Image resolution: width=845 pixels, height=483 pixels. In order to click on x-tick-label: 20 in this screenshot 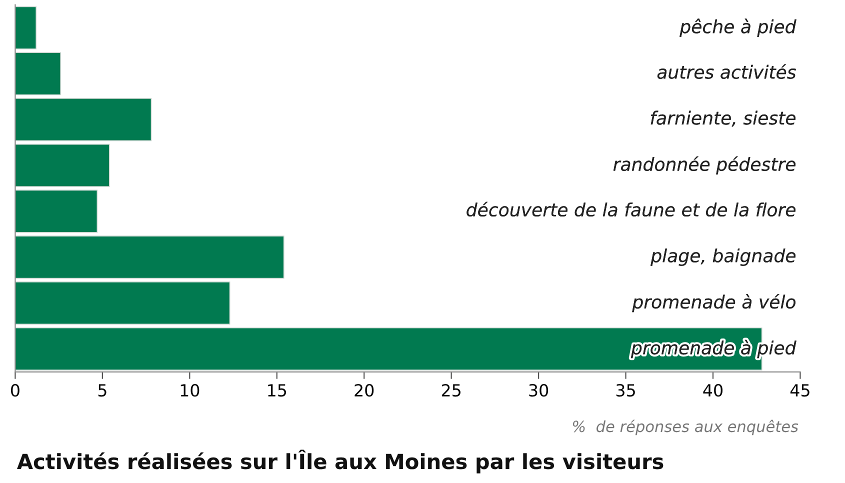, I will do `click(364, 390)`.